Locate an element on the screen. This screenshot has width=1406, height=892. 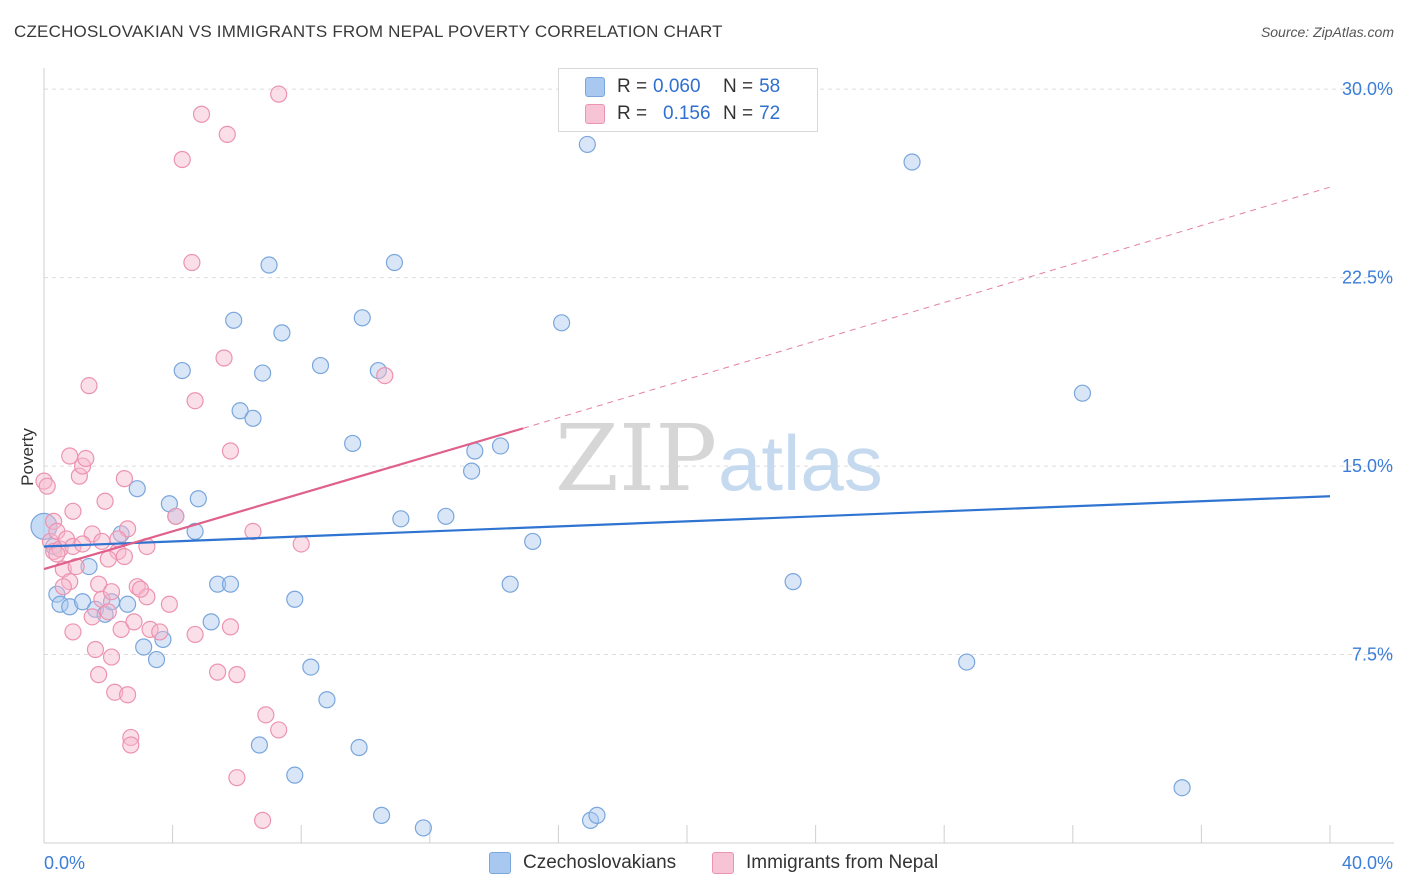
r-value: 0.060 is located at coordinates (677, 86).